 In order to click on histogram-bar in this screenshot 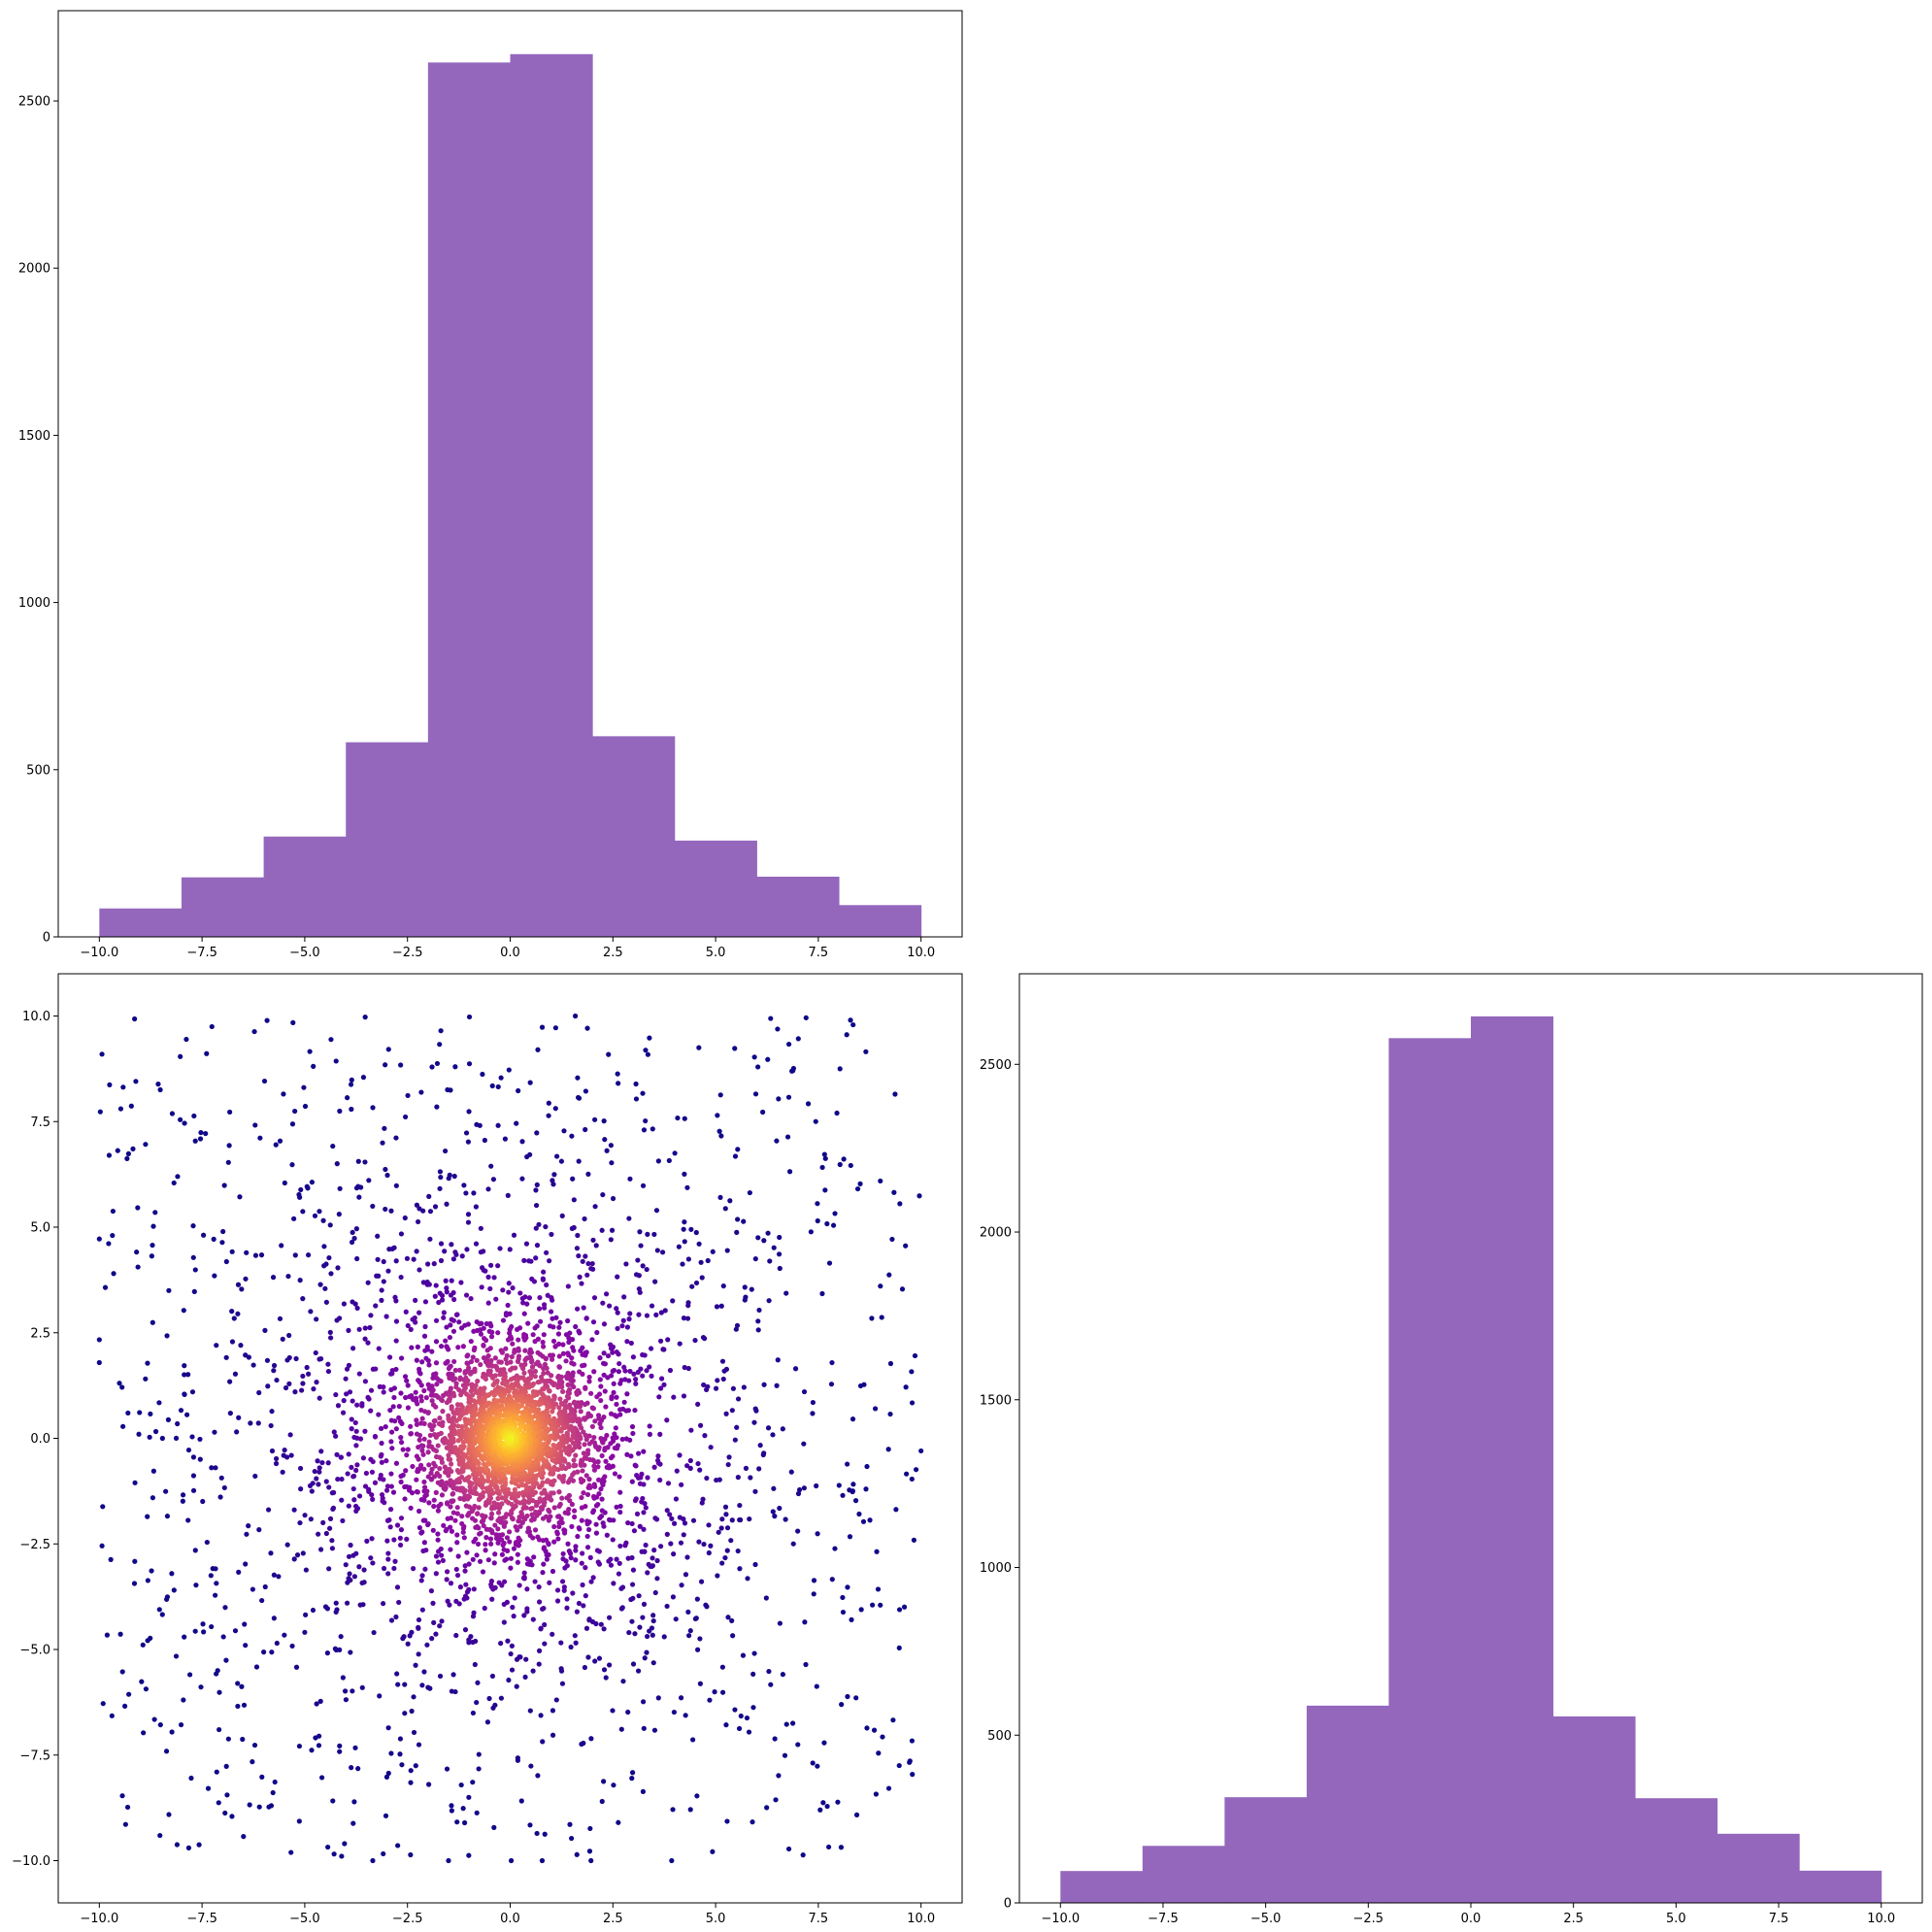, I will do `click(1183, 1875)`.